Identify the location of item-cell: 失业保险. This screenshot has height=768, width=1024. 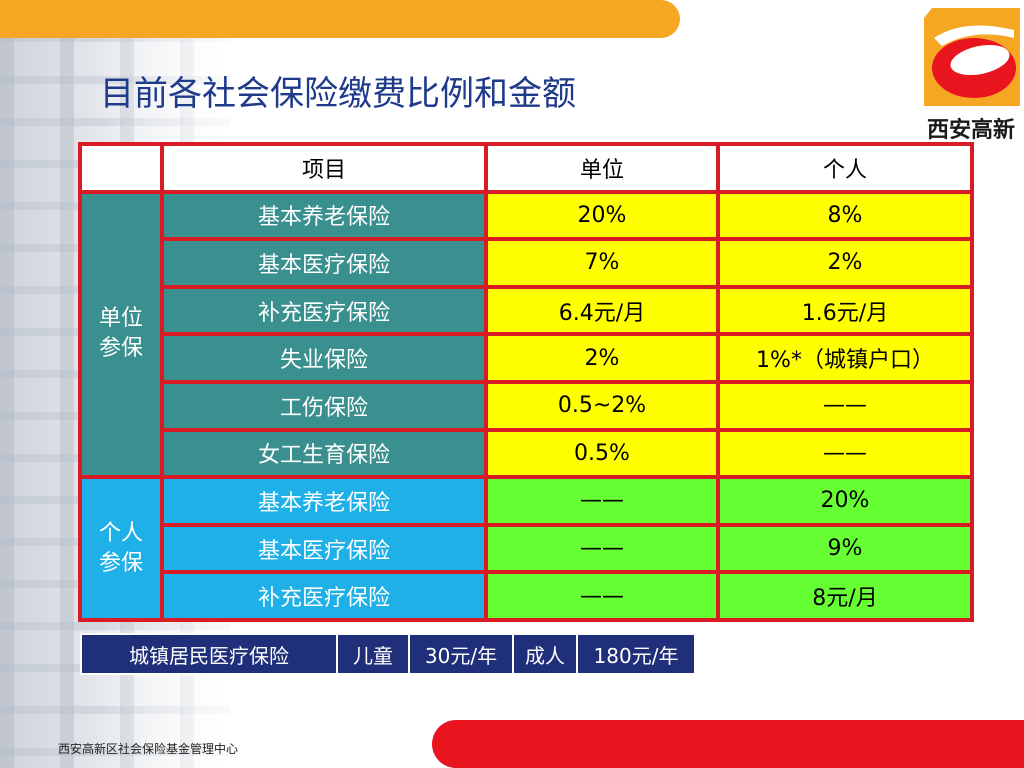
(324, 358).